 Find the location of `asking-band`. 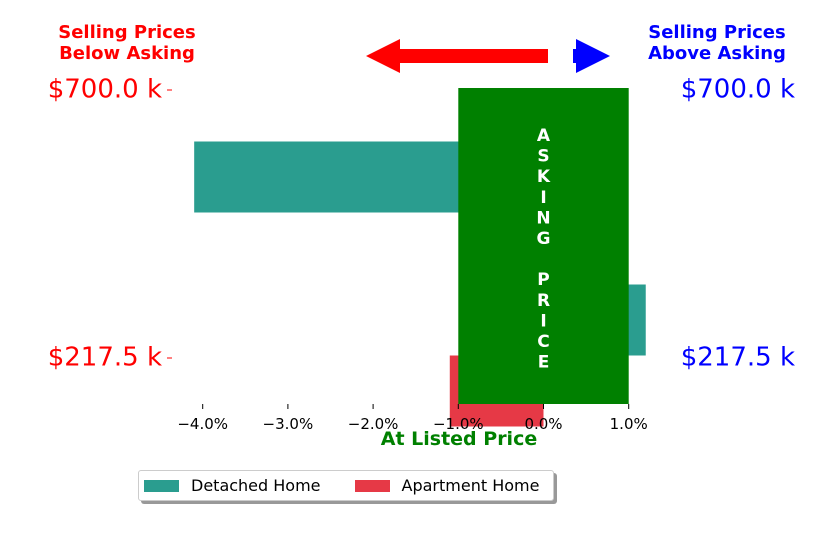

asking-band is located at coordinates (543, 246).